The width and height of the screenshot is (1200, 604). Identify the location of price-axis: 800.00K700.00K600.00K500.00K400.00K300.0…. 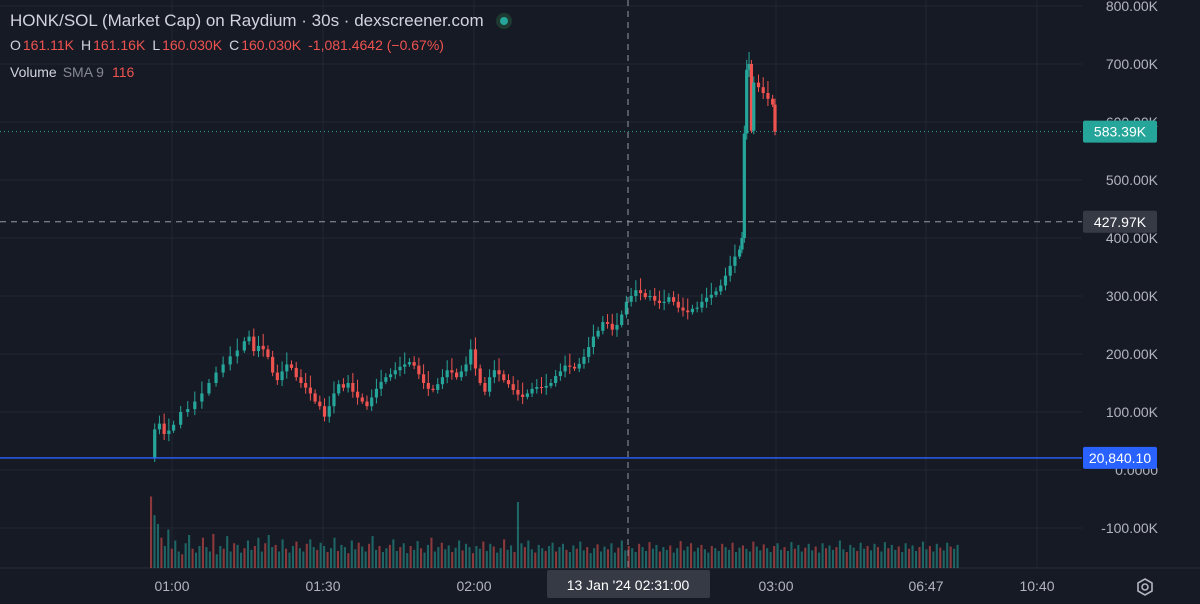
(1129, 268).